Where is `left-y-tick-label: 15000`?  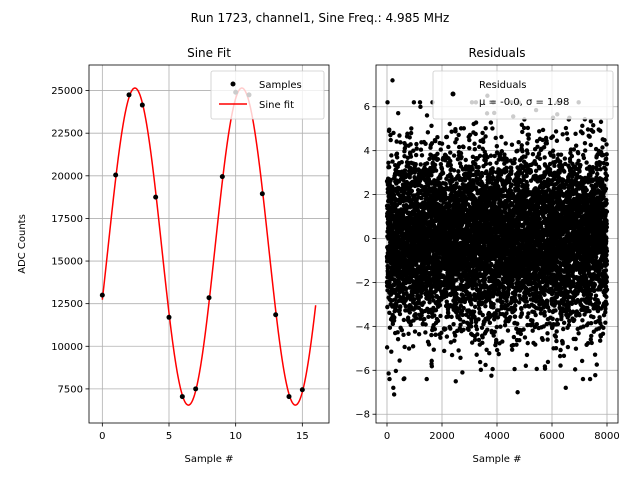 left-y-tick-label: 15000 is located at coordinates (67, 262).